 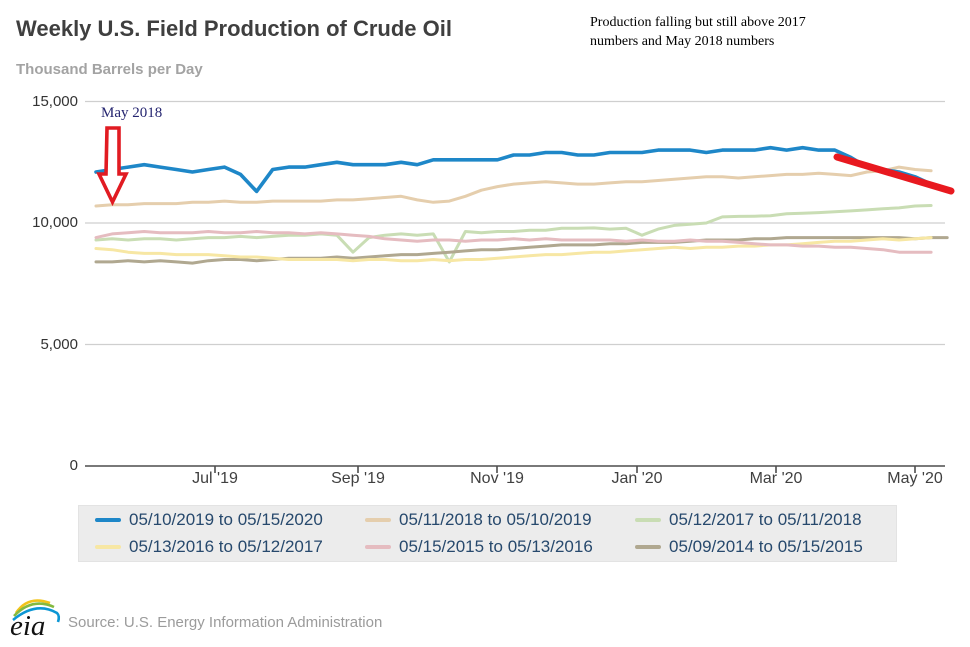 I want to click on analyst-note-line1: Production falling but still above 2017, so click(x=698, y=22).